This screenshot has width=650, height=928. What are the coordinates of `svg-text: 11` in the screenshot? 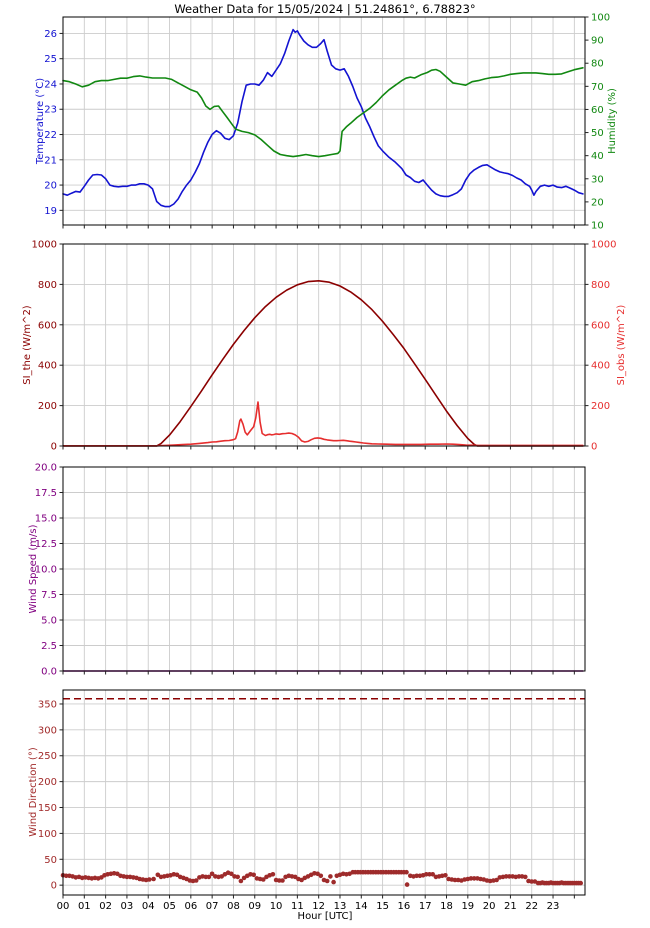 It's located at (297, 906).